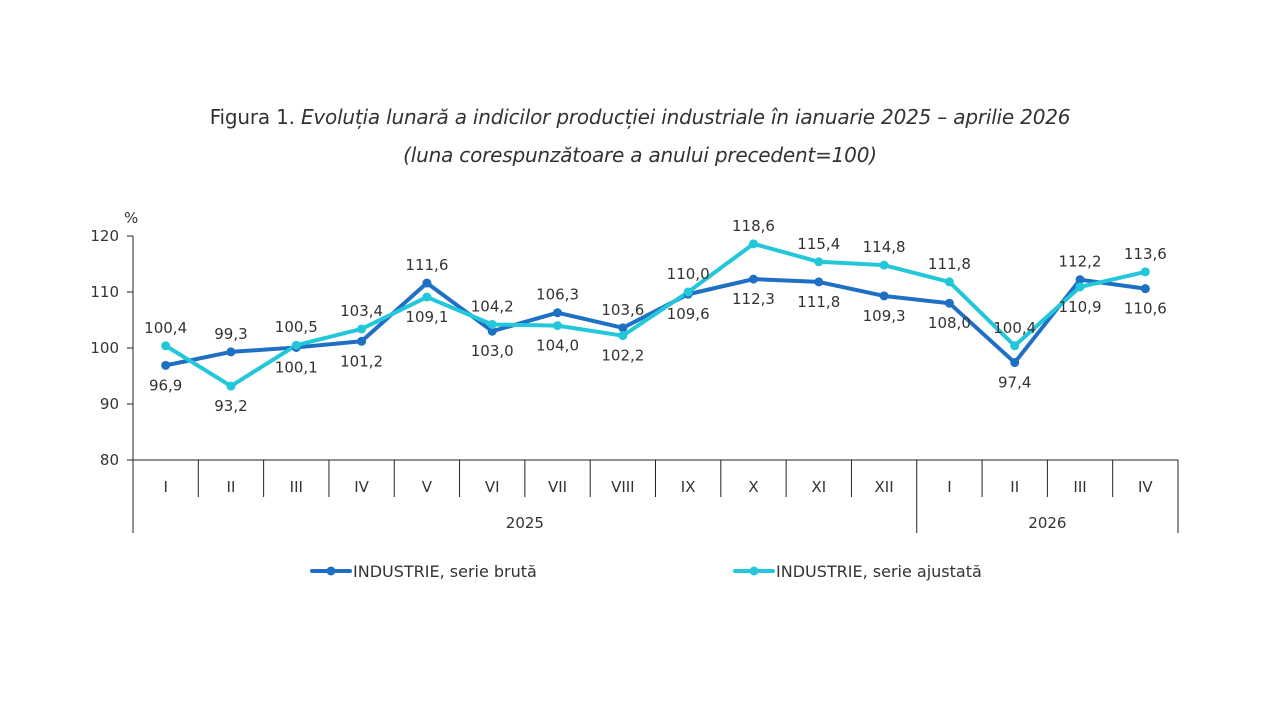 The image size is (1280, 720). Describe the element at coordinates (1014, 383) in the screenshot. I see `data-label-series-1: 97,4` at that location.